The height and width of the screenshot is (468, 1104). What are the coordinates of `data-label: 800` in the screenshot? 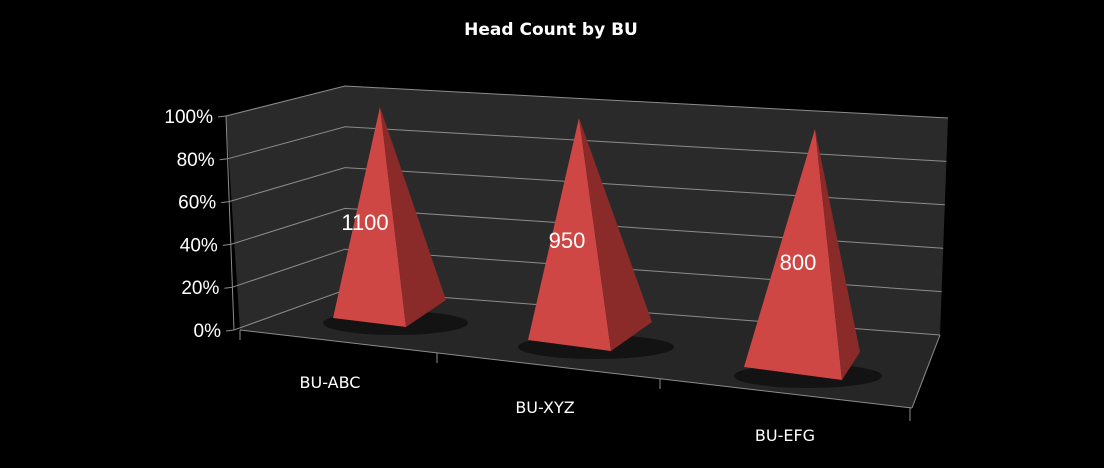 It's located at (798, 262).